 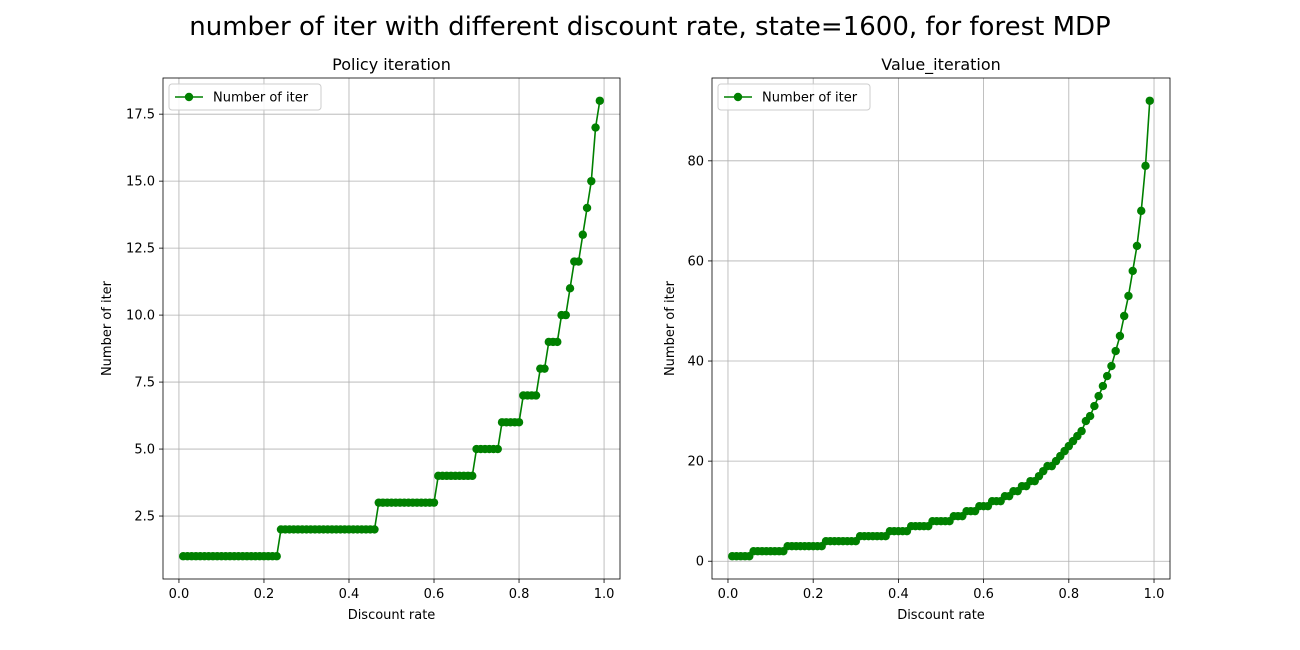 What do you see at coordinates (140, 182) in the screenshot?
I see `y-tick-label: 15.0` at bounding box center [140, 182].